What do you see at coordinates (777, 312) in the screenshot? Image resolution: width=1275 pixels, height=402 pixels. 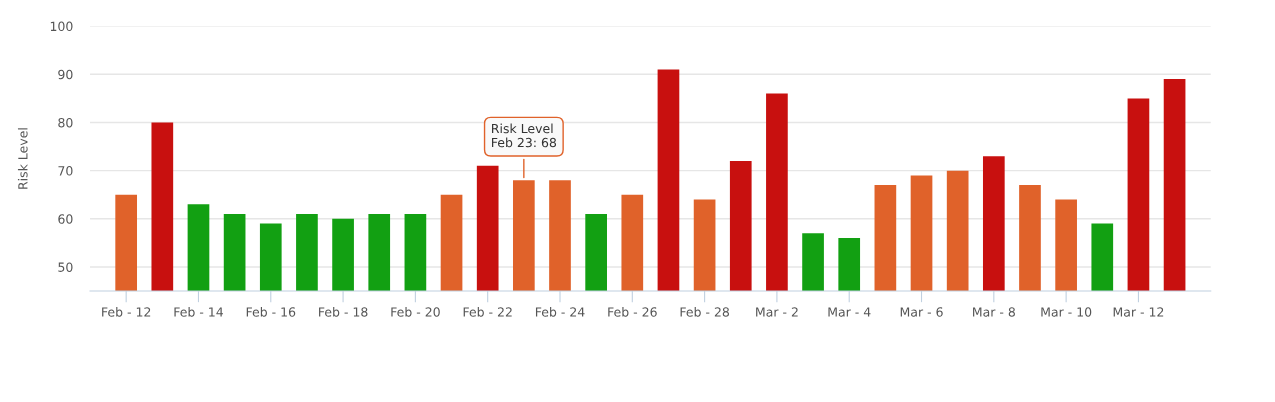 I see `x-tick-label: Mar - 2` at bounding box center [777, 312].